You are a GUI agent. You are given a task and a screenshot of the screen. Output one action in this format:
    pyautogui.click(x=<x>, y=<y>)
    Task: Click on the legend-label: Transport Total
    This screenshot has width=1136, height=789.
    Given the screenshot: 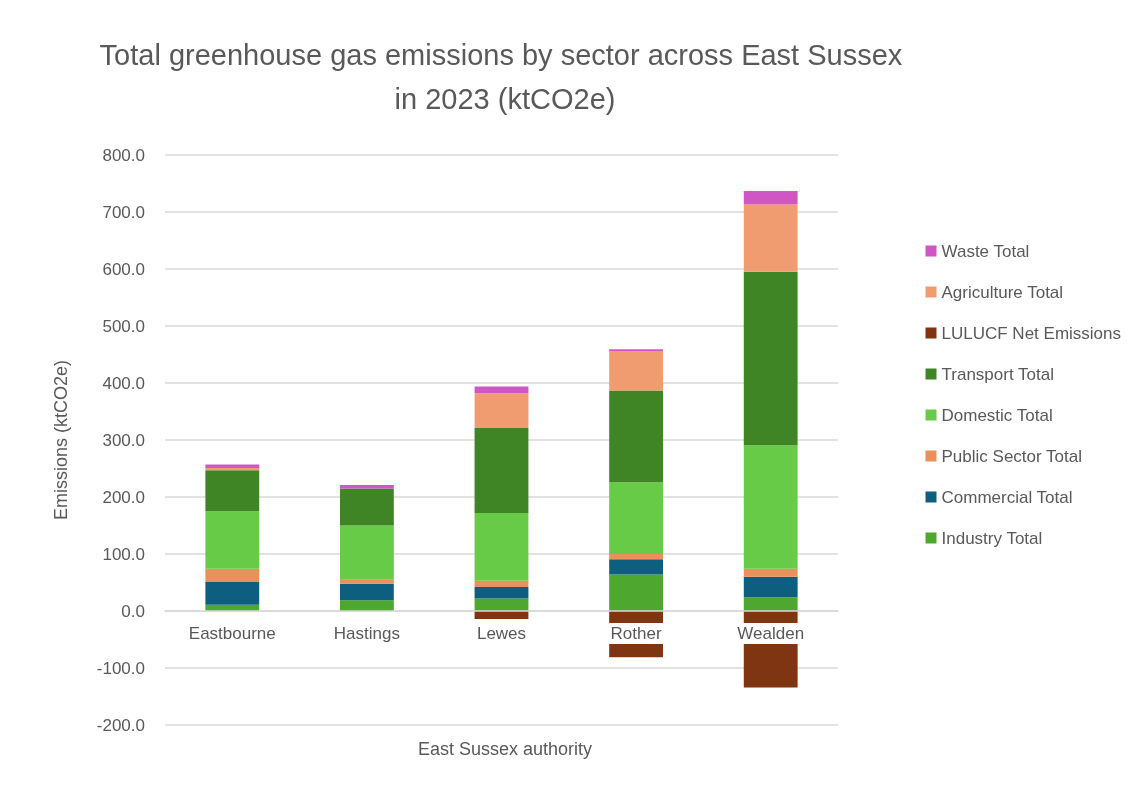 What is the action you would take?
    pyautogui.click(x=997, y=374)
    